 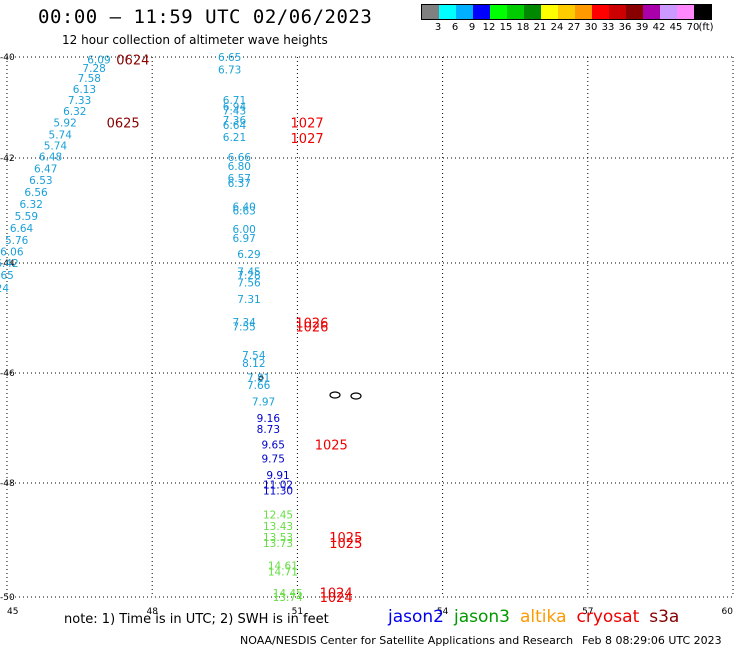 I want to click on legend-label: 21, so click(x=540, y=27).